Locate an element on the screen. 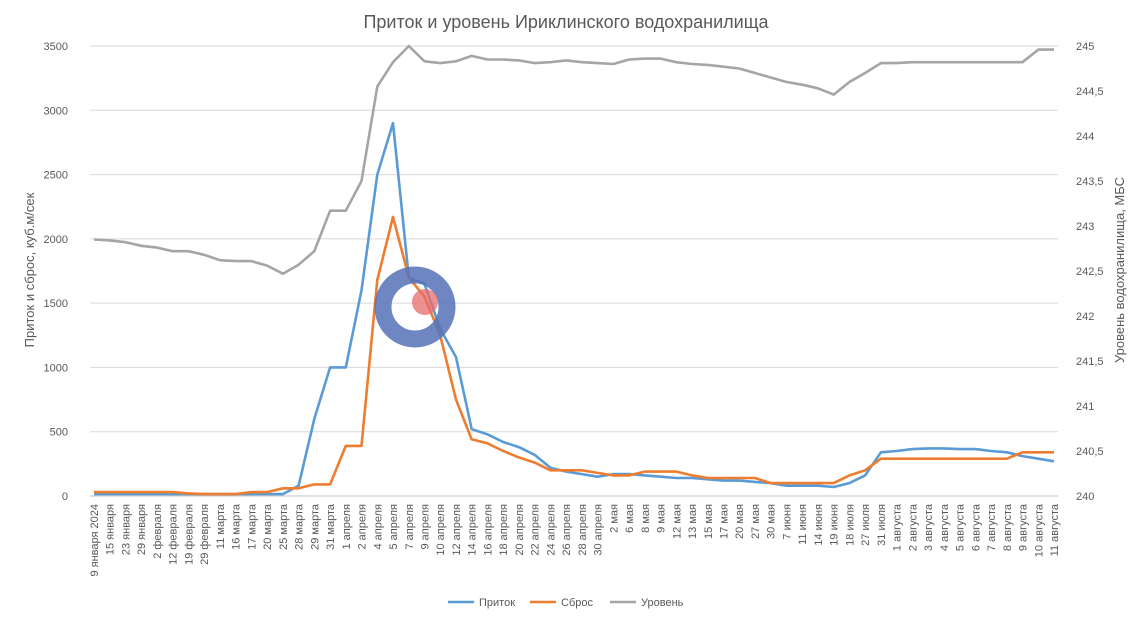 This screenshot has height=617, width=1132. x-tick-label: 12 мая is located at coordinates (677, 521).